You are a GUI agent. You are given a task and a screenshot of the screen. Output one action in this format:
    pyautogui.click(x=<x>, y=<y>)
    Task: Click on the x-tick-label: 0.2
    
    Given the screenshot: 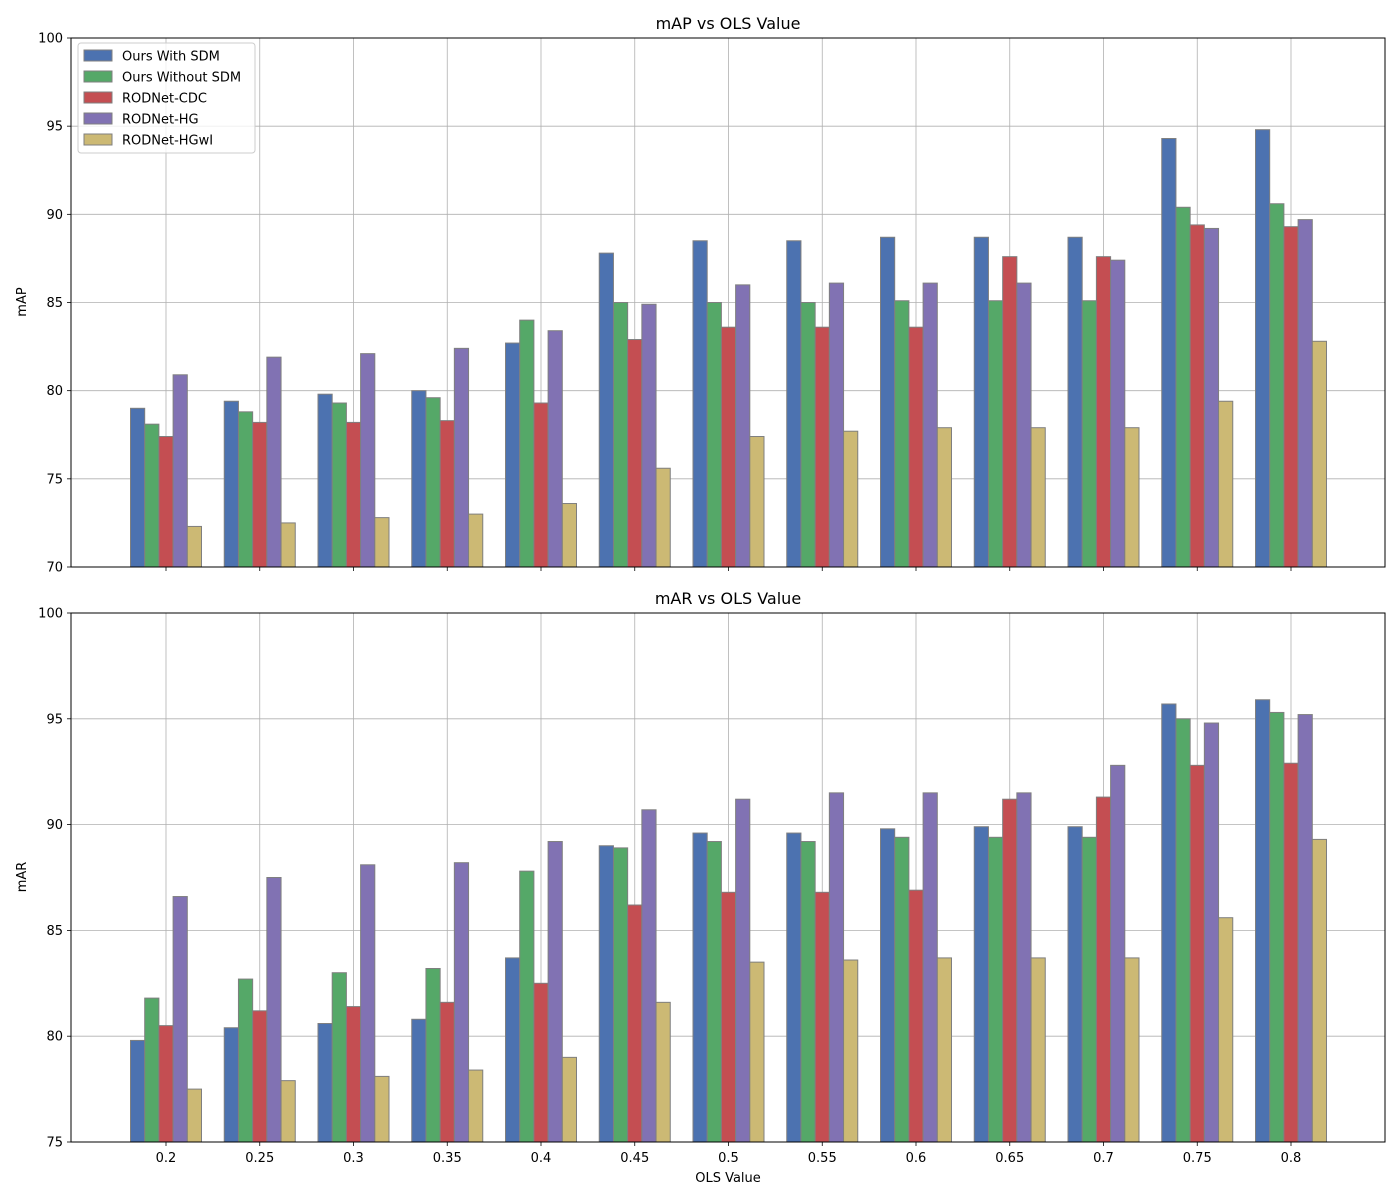 What is the action you would take?
    pyautogui.click(x=166, y=1158)
    